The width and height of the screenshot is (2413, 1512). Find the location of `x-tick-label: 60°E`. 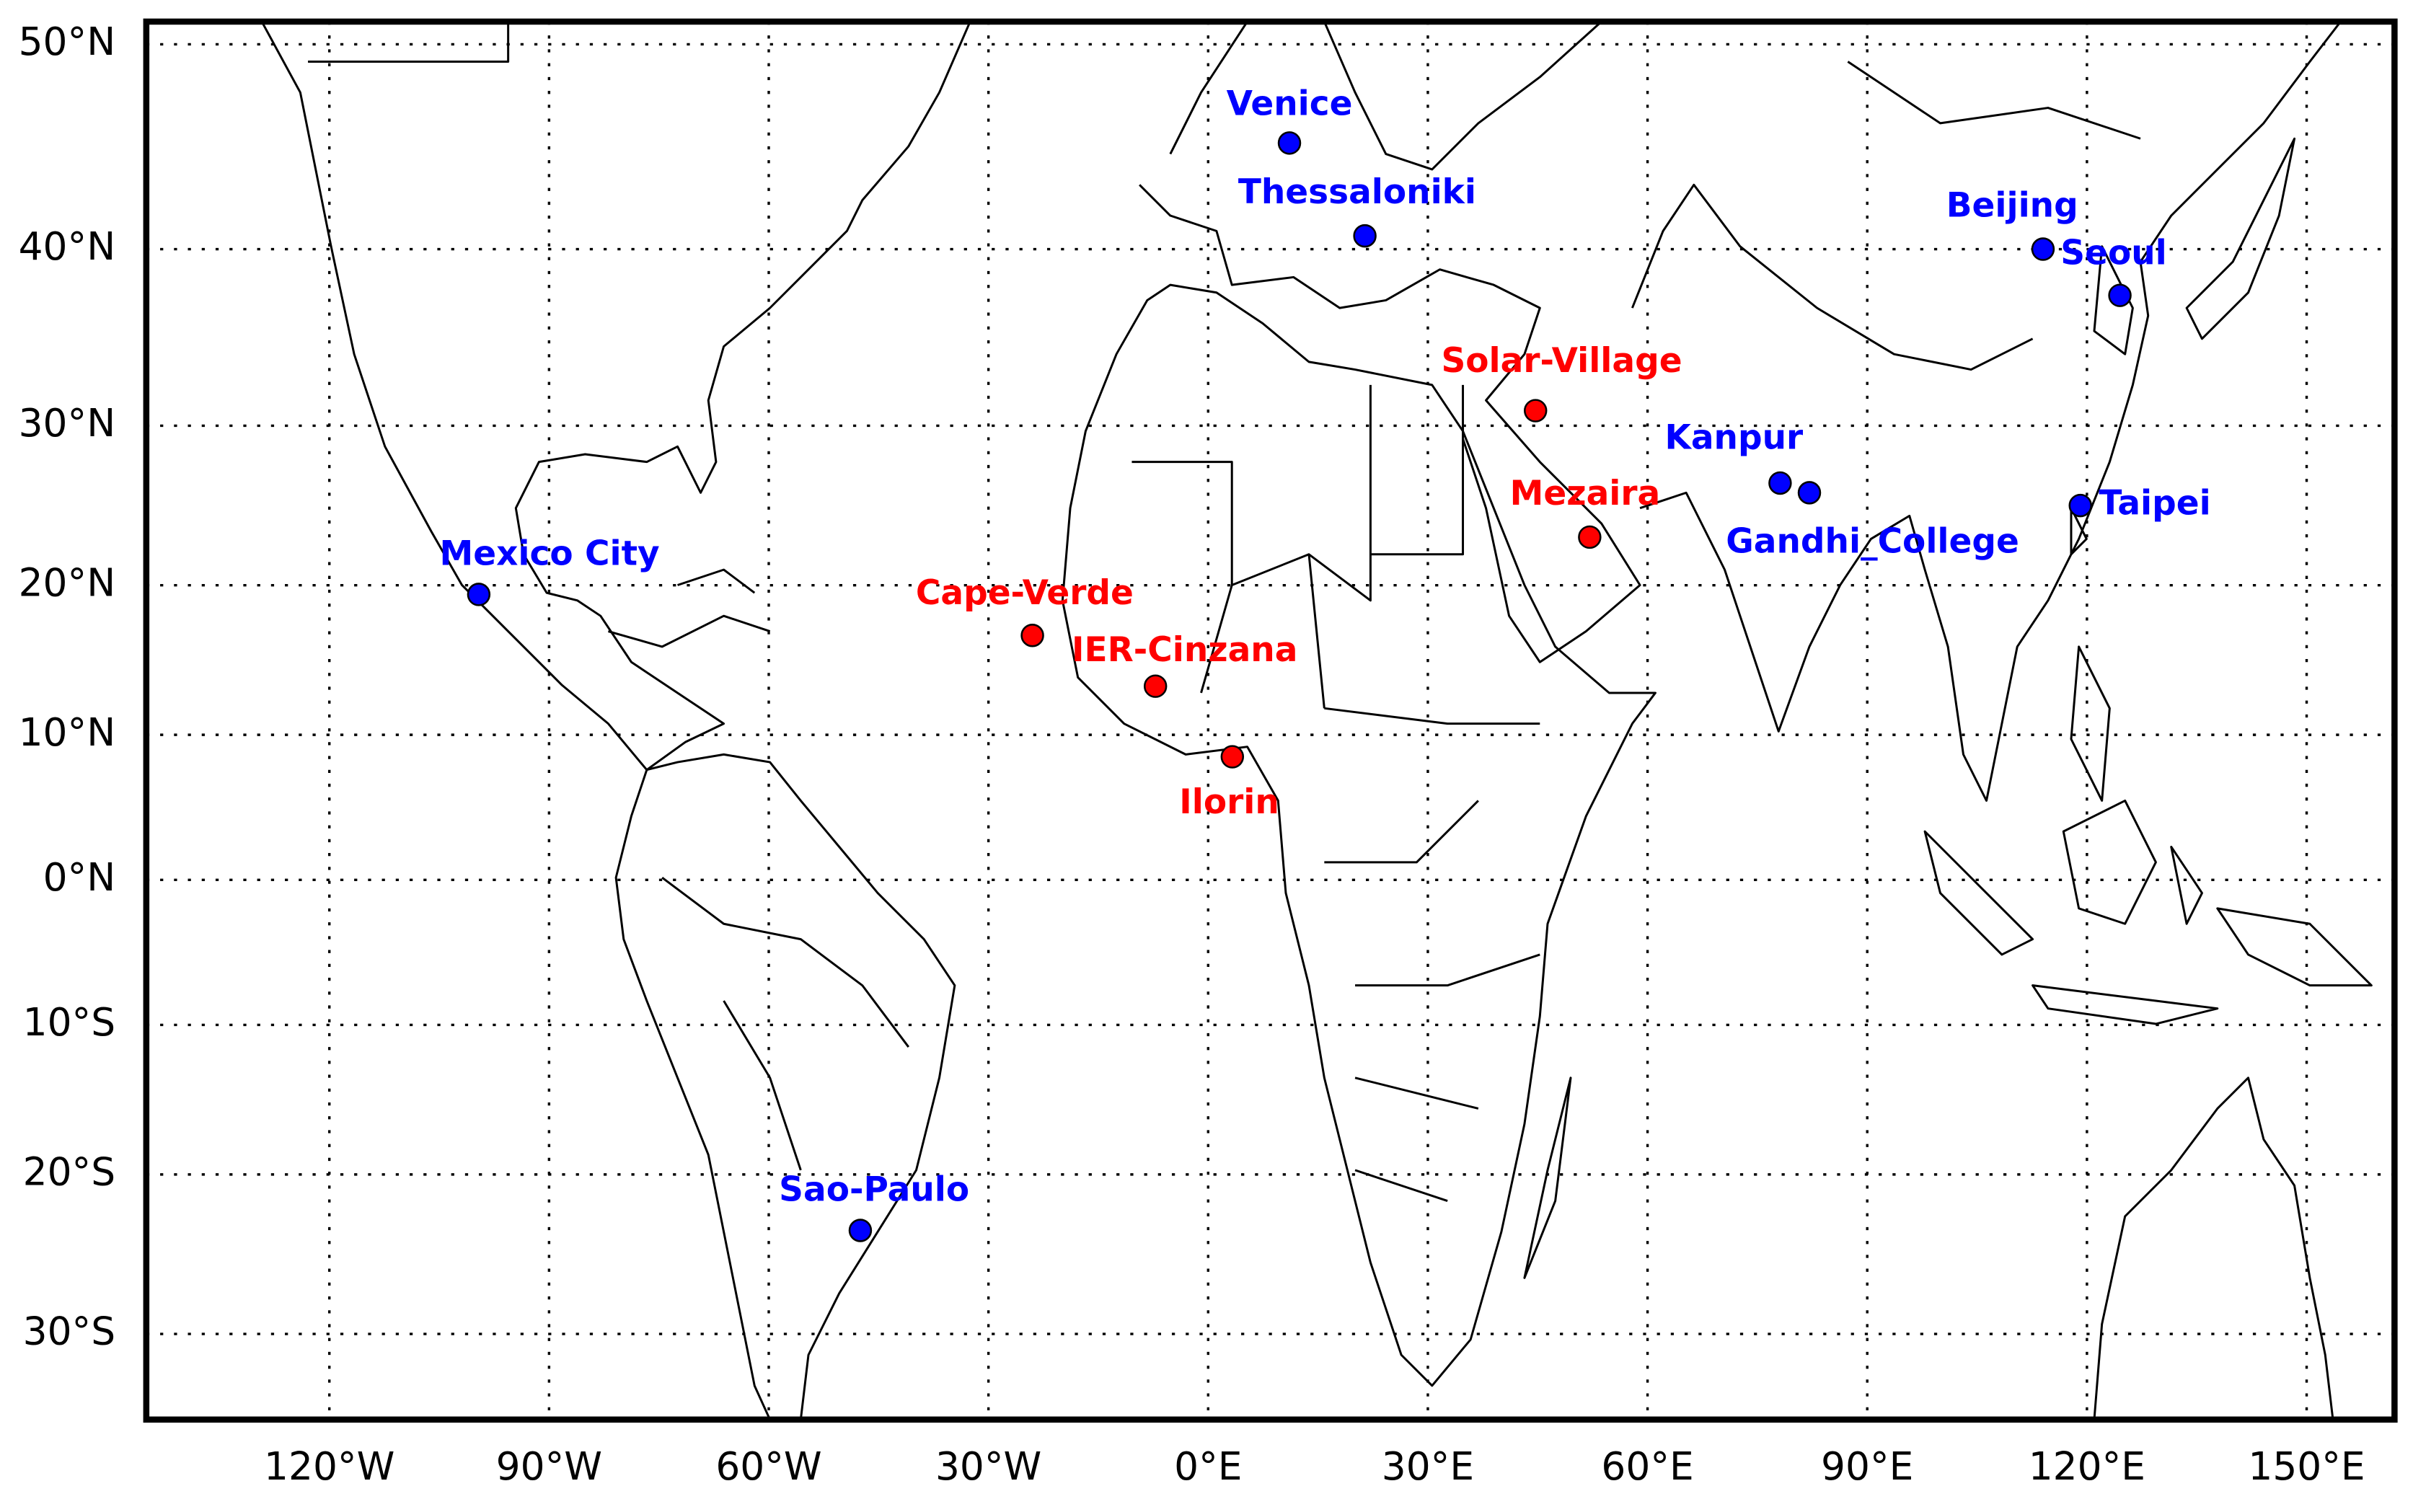

x-tick-label: 60°E is located at coordinates (1647, 1466).